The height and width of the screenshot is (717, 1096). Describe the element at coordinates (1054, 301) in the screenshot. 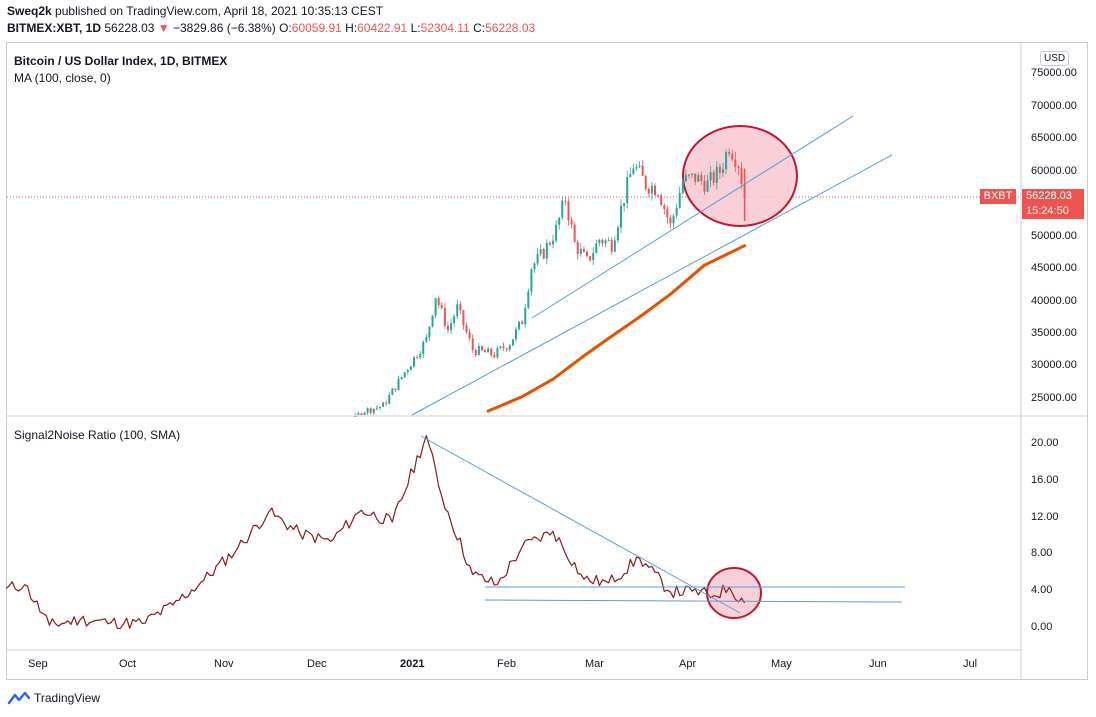

I see `price-tick: 40000.00` at that location.